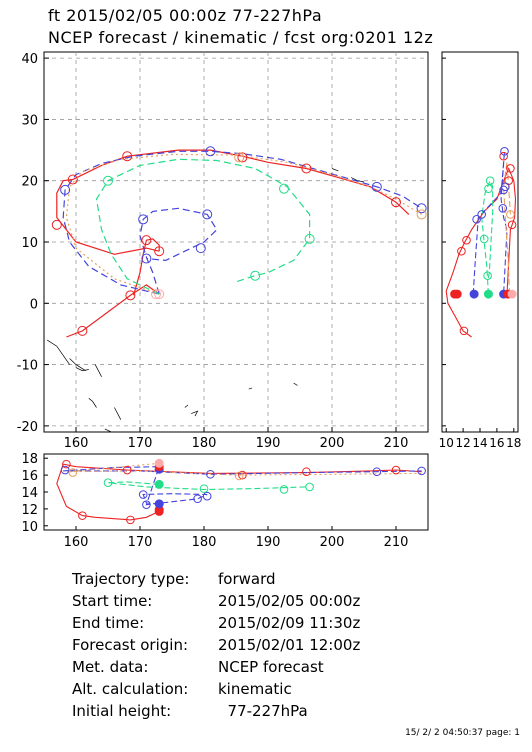 This screenshot has height=752, width=532. What do you see at coordinates (29, 59) in the screenshot?
I see `map-y-tick-label: 40` at bounding box center [29, 59].